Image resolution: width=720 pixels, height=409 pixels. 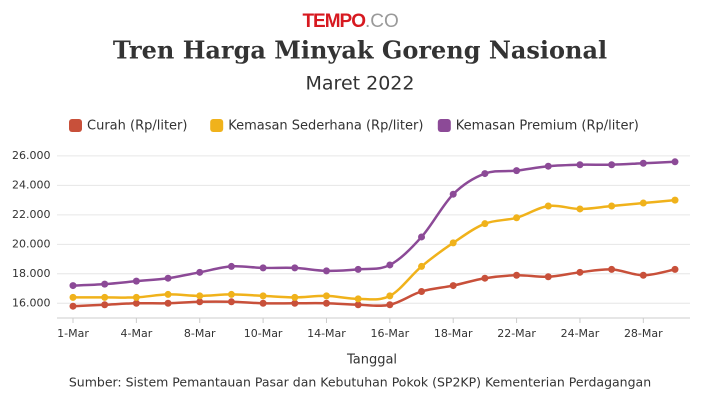 I want to click on brand-name: TEMPO, so click(x=333, y=21).